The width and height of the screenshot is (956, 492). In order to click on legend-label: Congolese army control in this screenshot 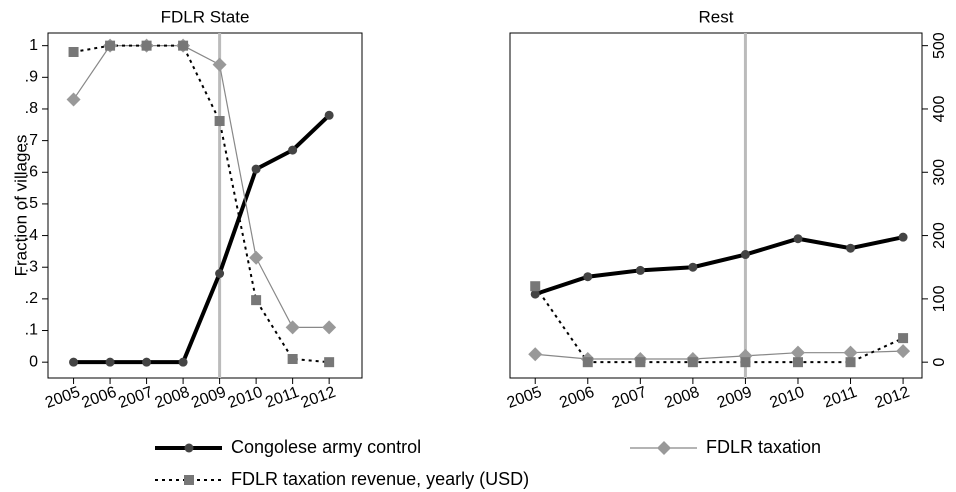, I will do `click(326, 447)`.